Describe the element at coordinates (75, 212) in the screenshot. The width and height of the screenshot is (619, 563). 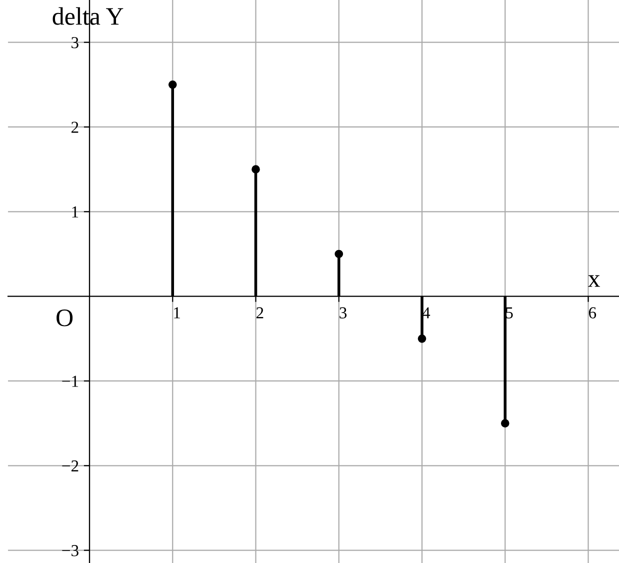
I see `y-tick-label: 1` at that location.